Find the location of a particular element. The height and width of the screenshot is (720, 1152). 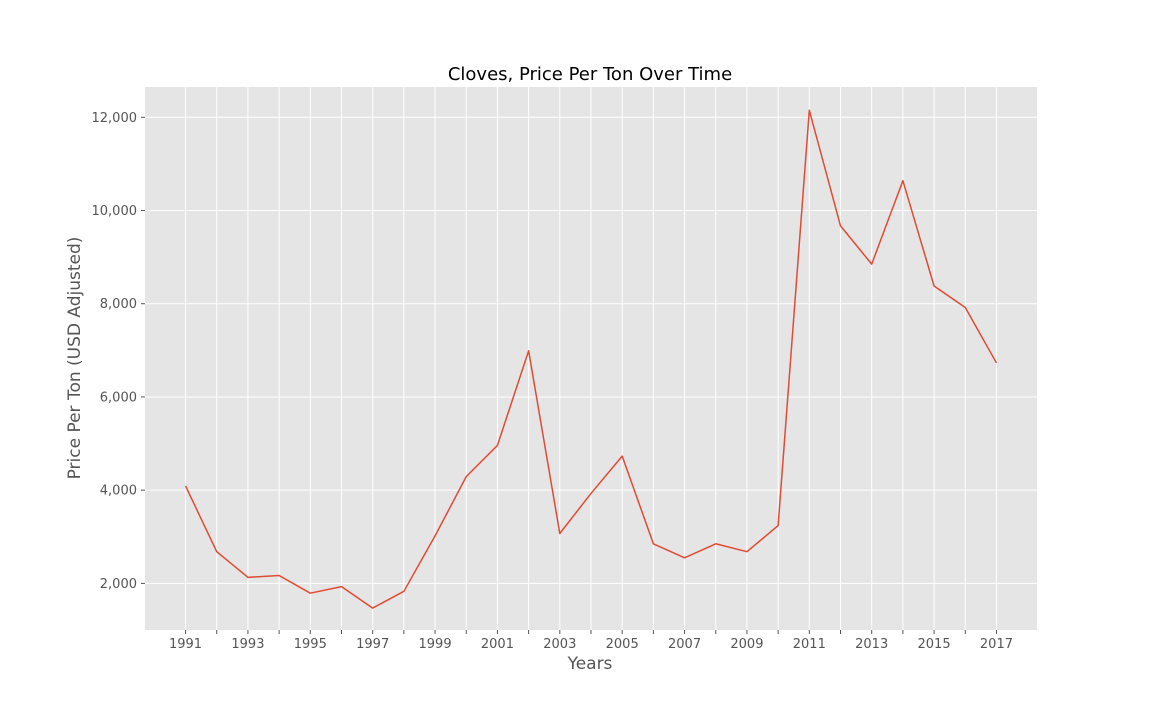

chart-title: Cloves, Price Per Ton Over Time is located at coordinates (590, 74).